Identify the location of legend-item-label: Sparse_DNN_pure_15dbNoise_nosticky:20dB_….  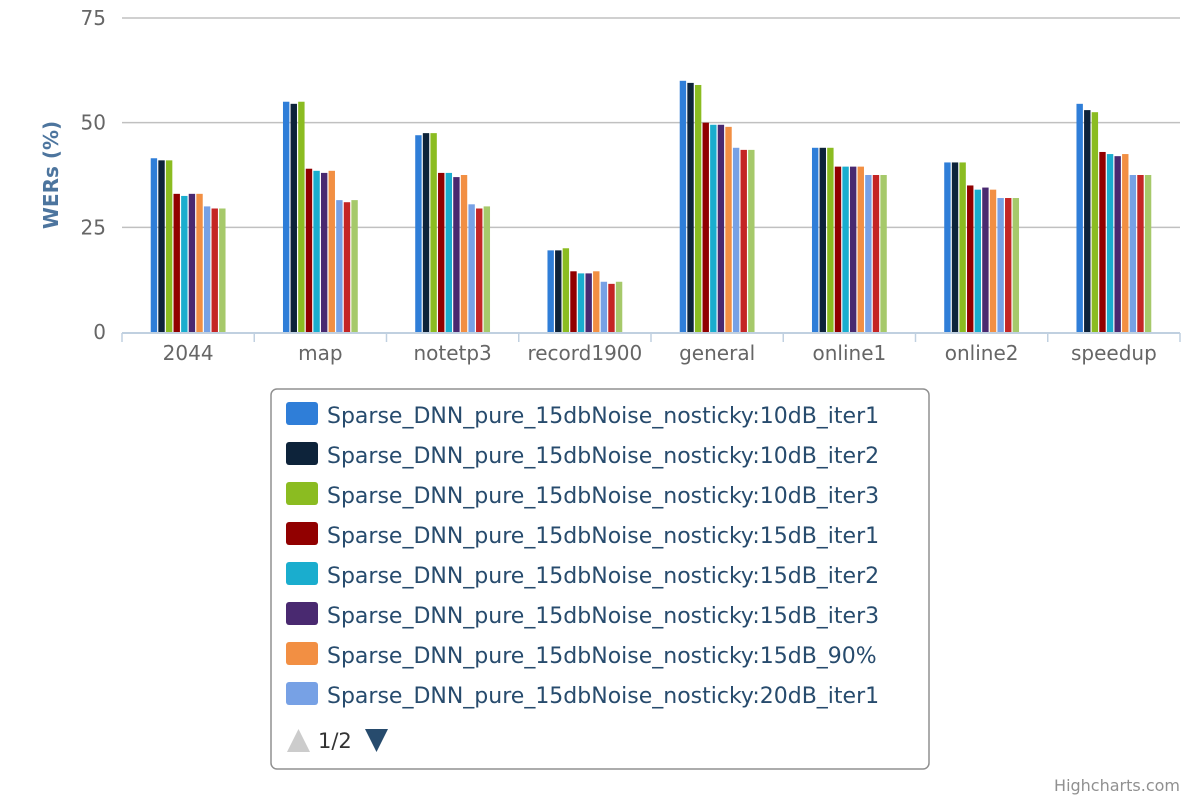
(603, 696).